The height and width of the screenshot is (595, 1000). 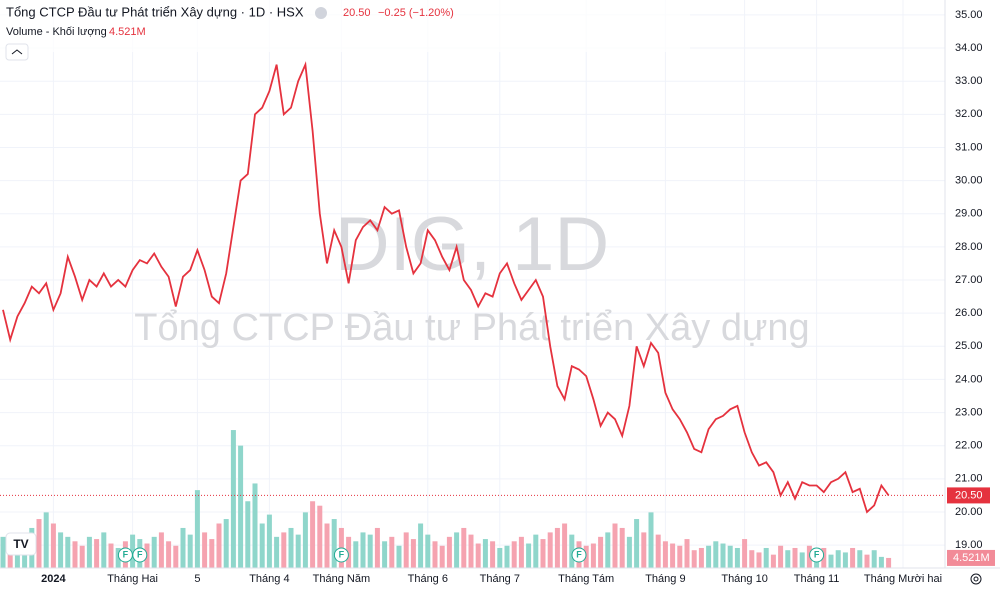 I want to click on y-tick-label: 30.00, so click(x=969, y=181).